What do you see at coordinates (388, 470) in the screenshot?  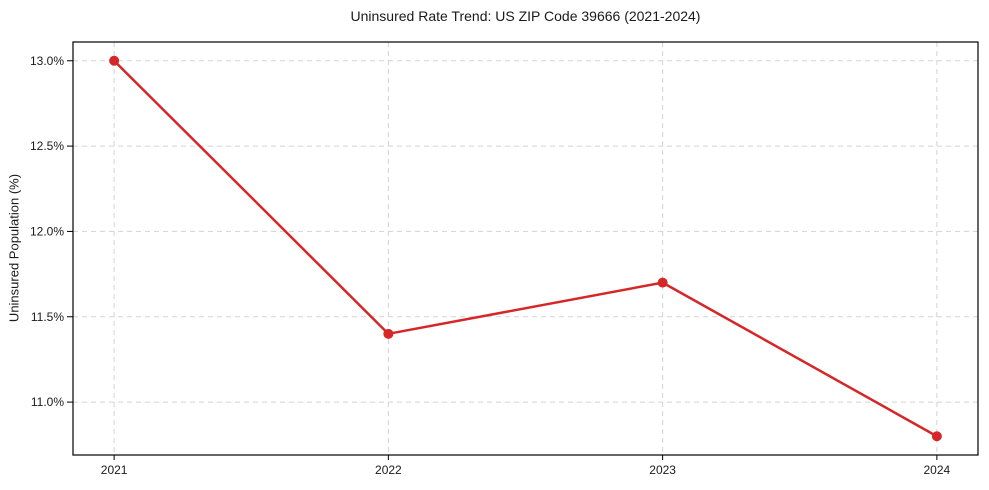 I see `x-tick-label: 2022` at bounding box center [388, 470].